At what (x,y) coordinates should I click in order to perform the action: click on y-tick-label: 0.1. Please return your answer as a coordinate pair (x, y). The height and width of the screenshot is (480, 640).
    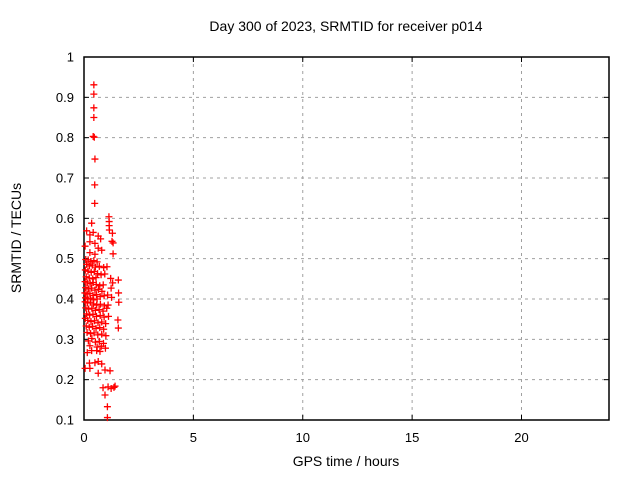
    Looking at the image, I should click on (65, 420).